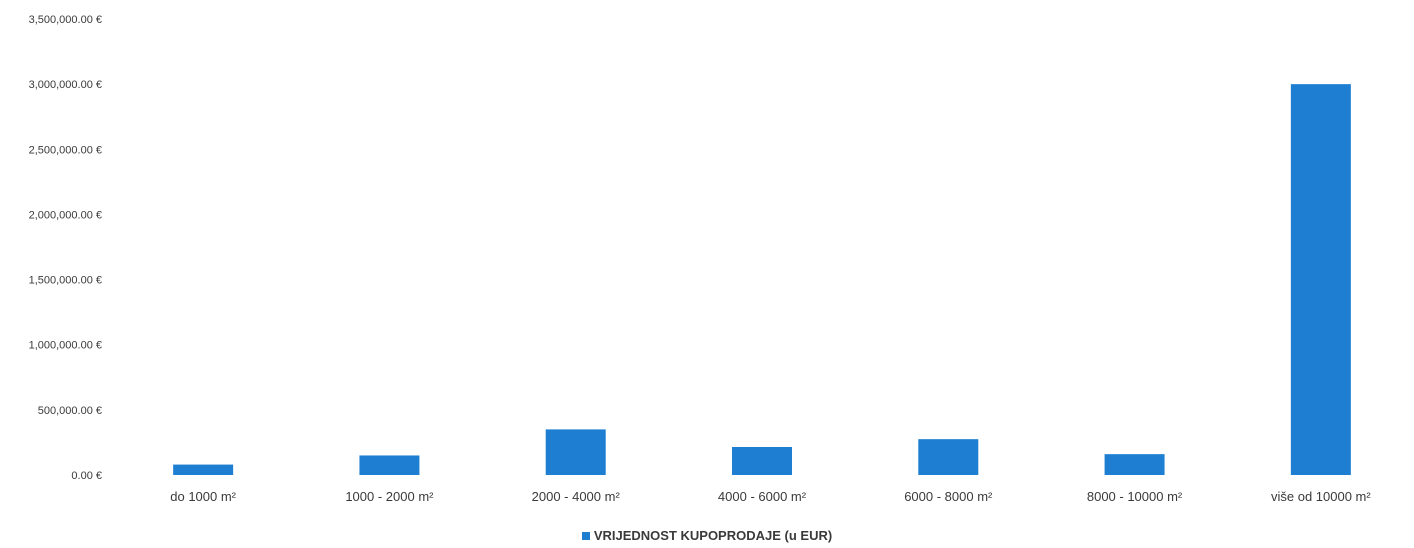  What do you see at coordinates (576, 496) in the screenshot?
I see `x-category-label: 2000 - 4000 m²` at bounding box center [576, 496].